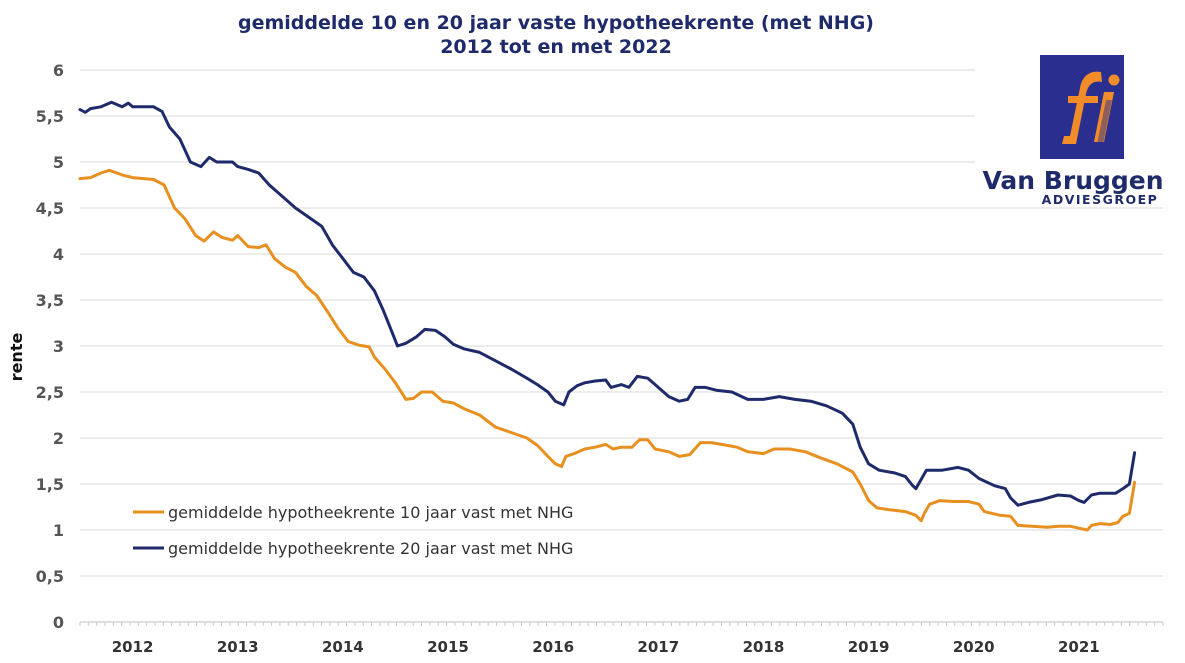 The image size is (1185, 663). What do you see at coordinates (448, 647) in the screenshot?
I see `x-tick-label: 2015` at bounding box center [448, 647].